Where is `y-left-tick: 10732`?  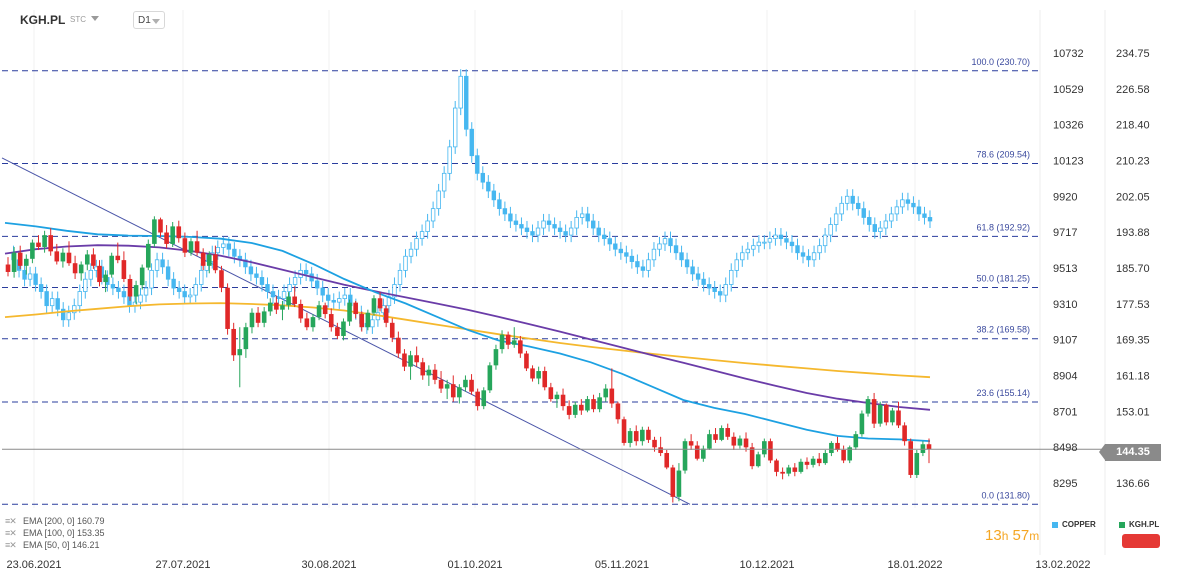
y-left-tick: 10732 is located at coordinates (1068, 54).